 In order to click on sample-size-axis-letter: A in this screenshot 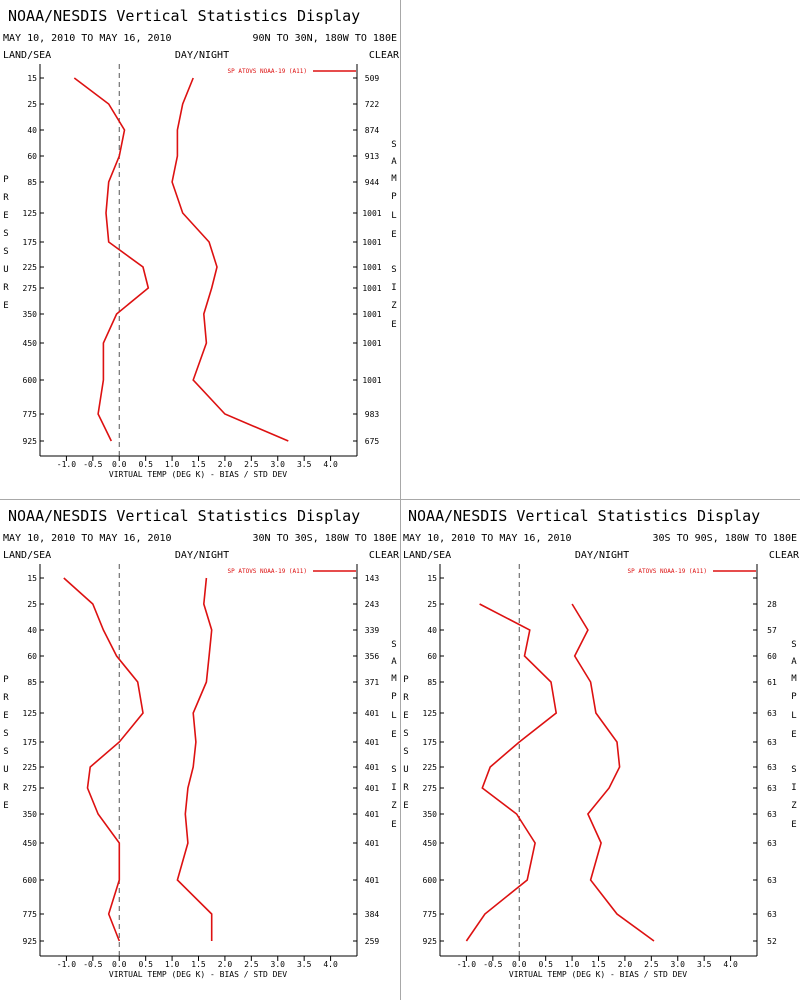, I will do `click(394, 162)`.